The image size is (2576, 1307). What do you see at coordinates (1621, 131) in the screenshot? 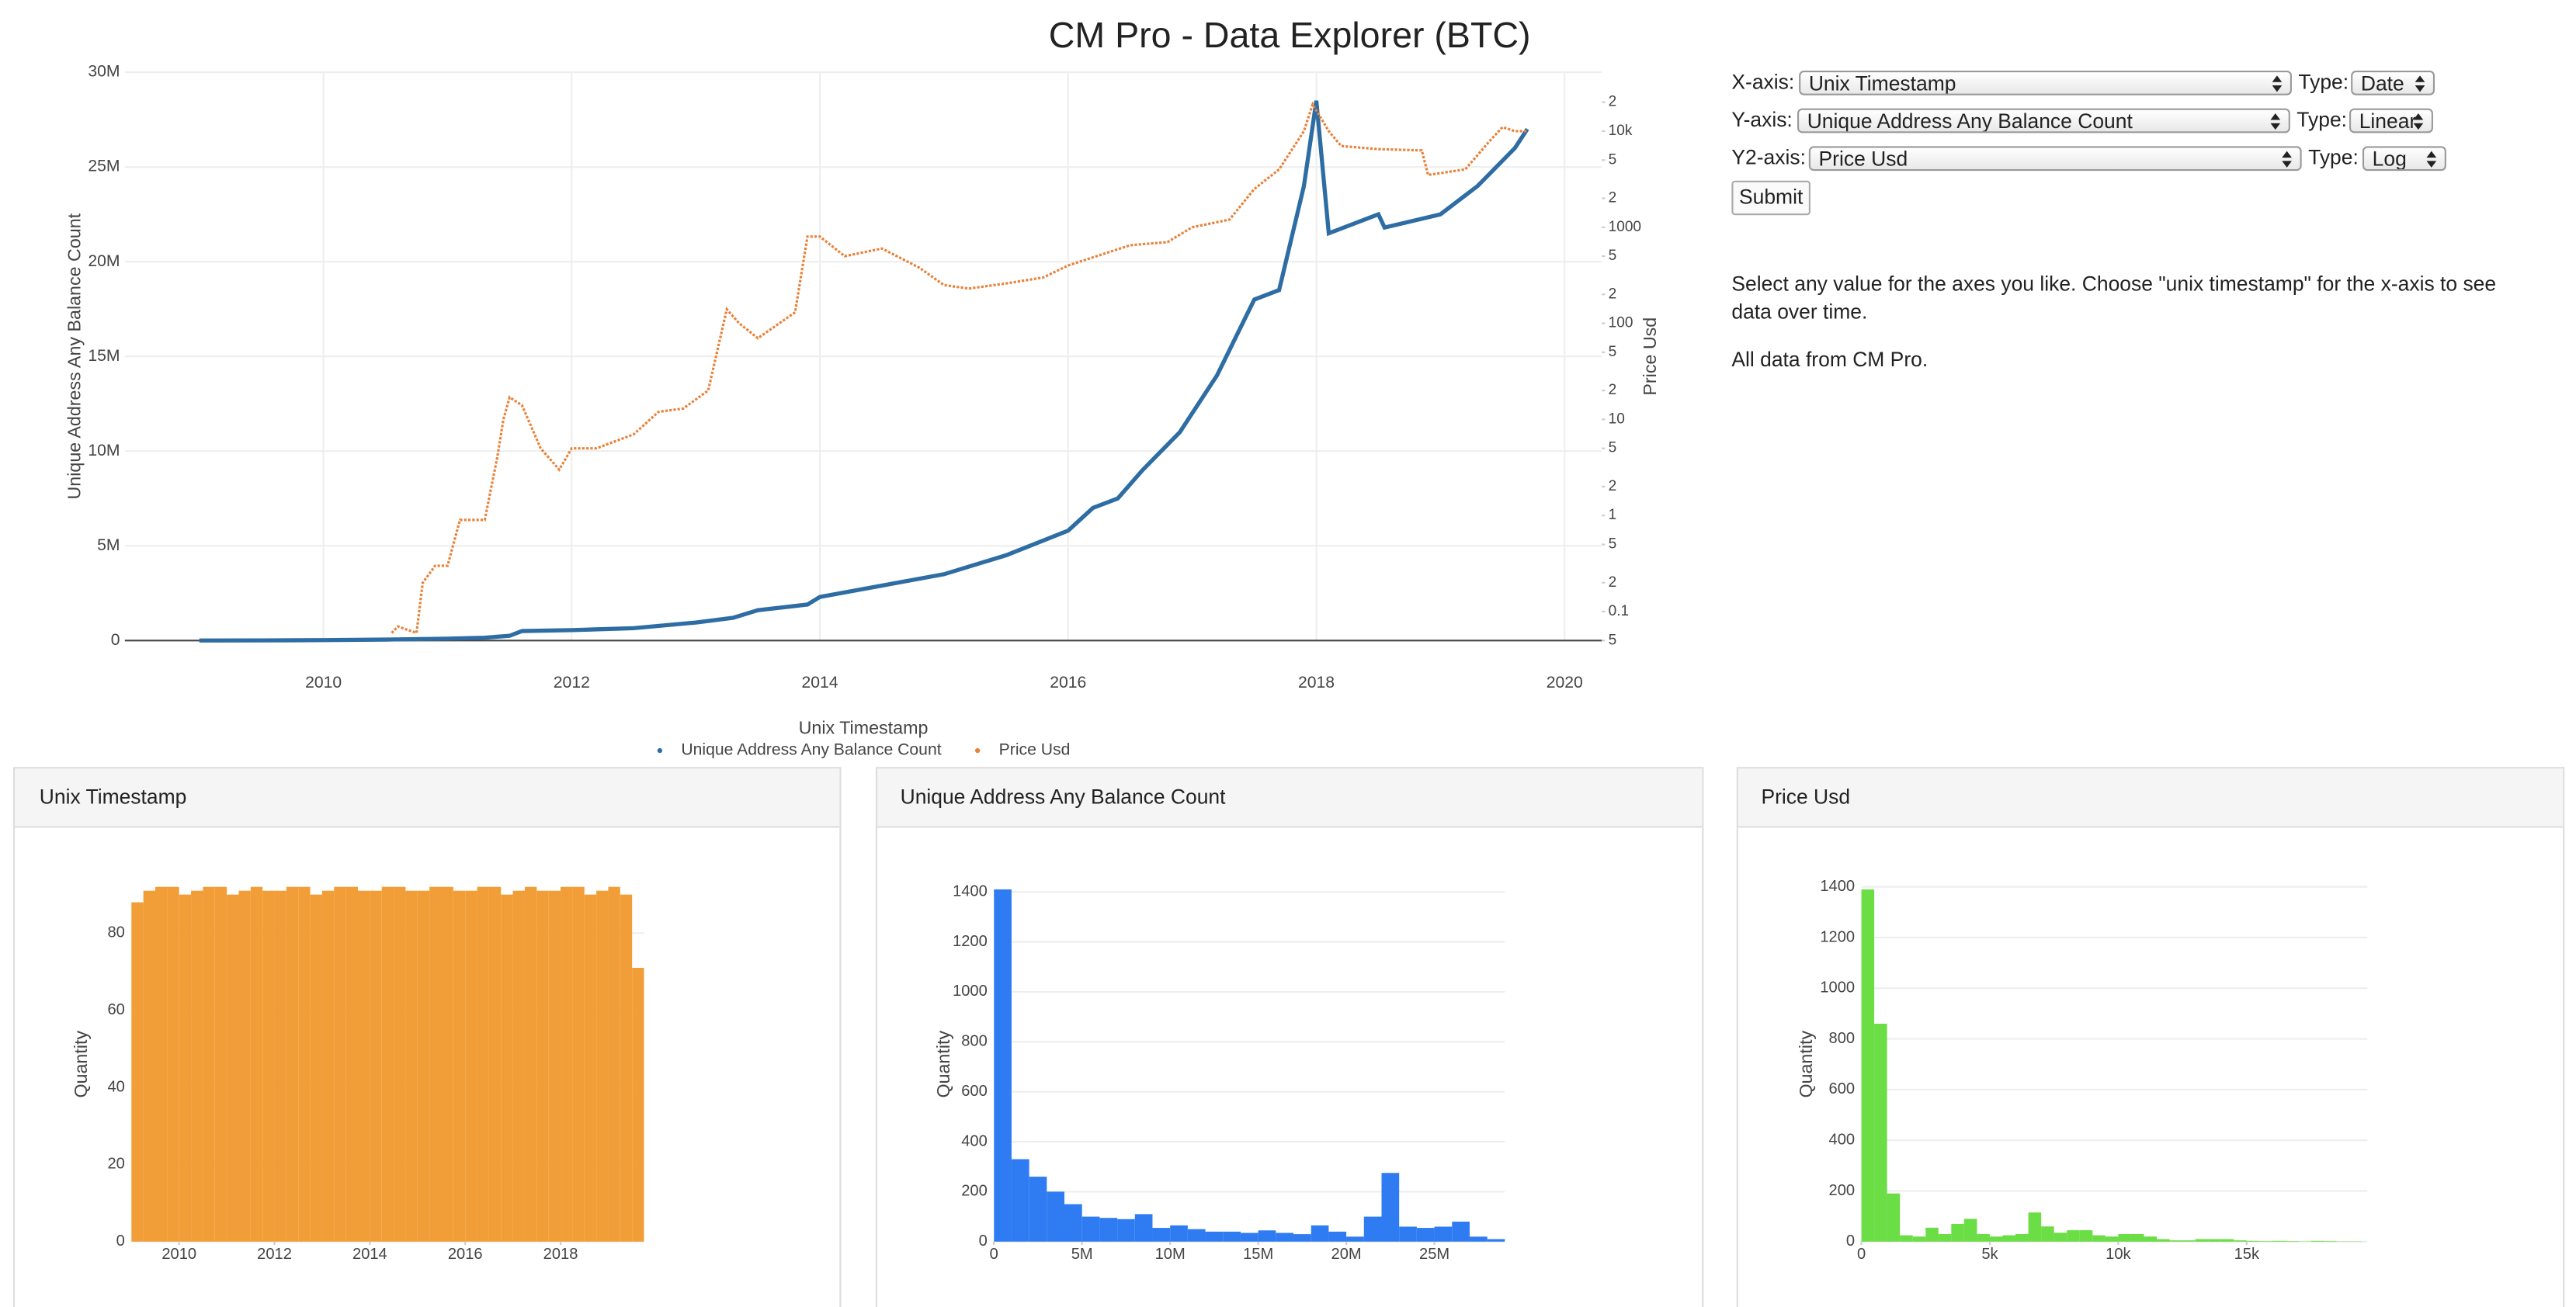
I see `y2-tick-label: 10k` at bounding box center [1621, 131].